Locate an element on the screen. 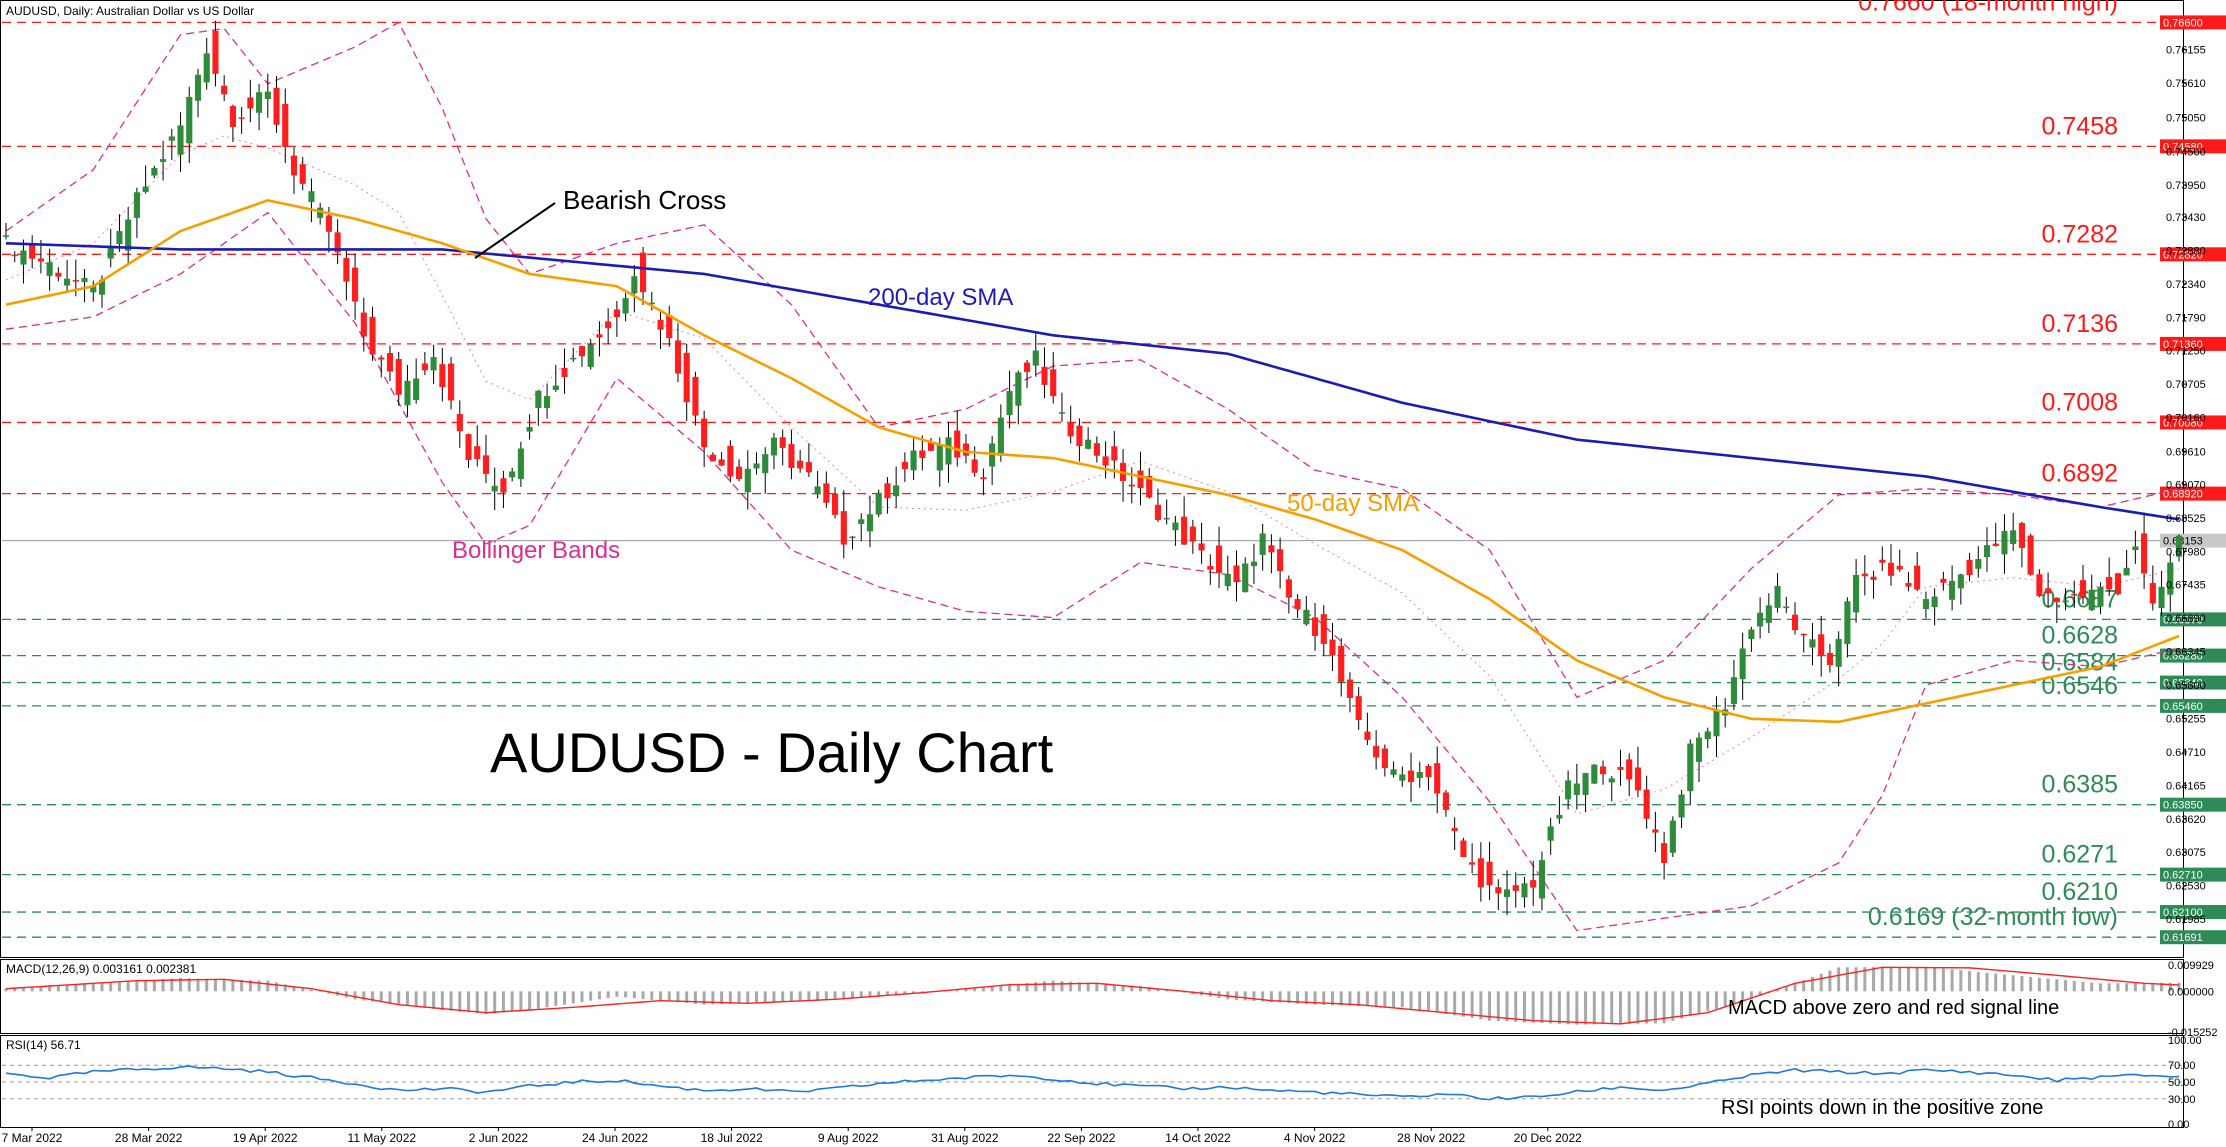 Image resolution: width=2226 pixels, height=1147 pixels. y-tick-label: 0.75610 is located at coordinates (2186, 84).